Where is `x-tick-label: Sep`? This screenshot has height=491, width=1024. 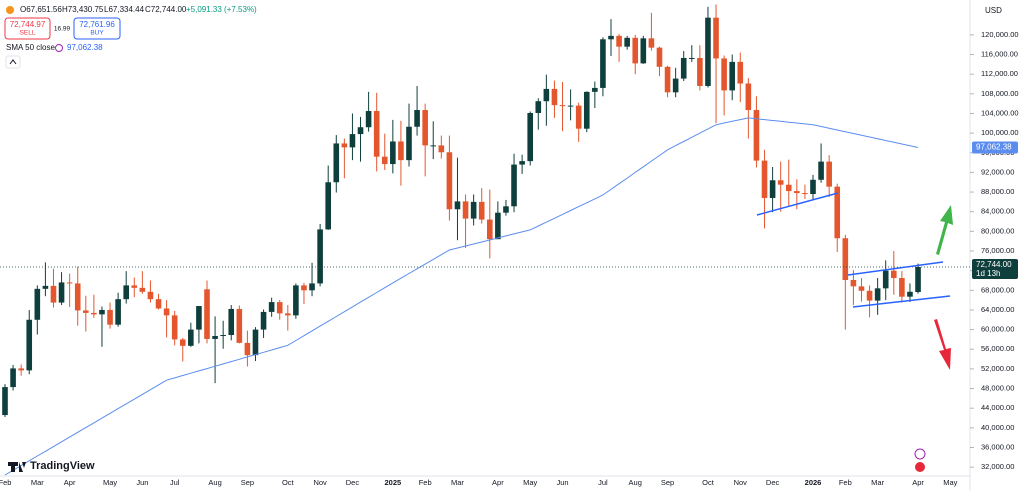 x-tick-label: Sep is located at coordinates (247, 482).